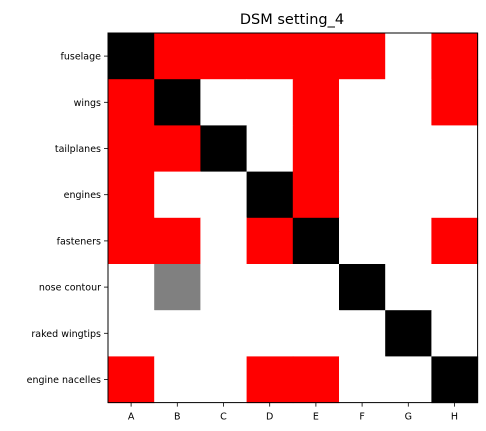  Describe the element at coordinates (316, 380) in the screenshot. I see `cell-engine-nacelles-E` at that location.